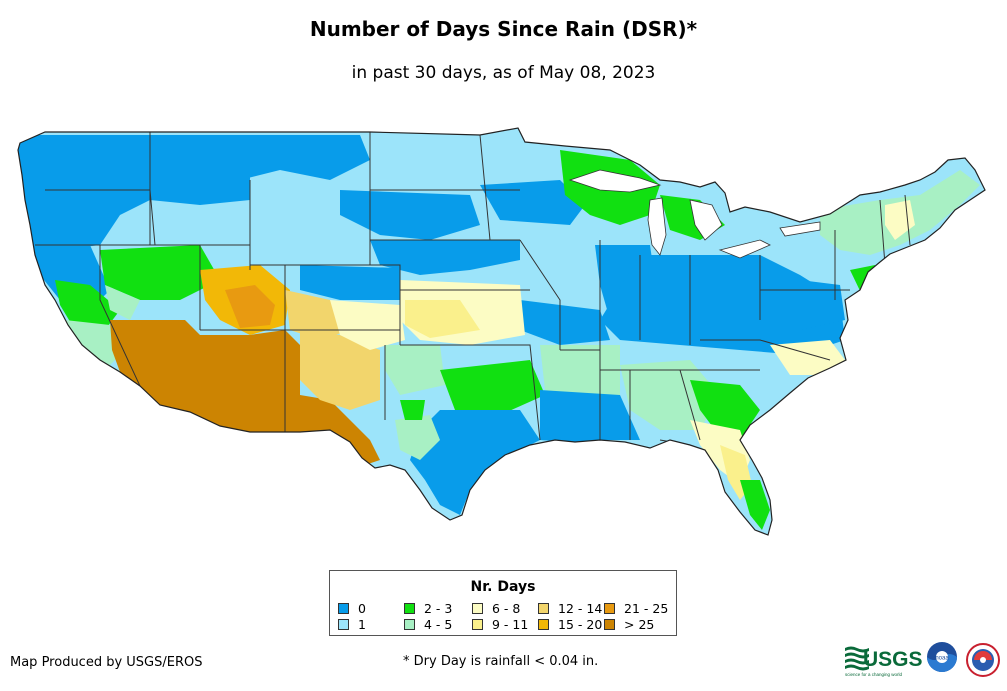 Image resolution: width=1007 pixels, height=691 pixels. Describe the element at coordinates (503, 29) in the screenshot. I see `map-title: Number of Days Since Rain (DSR)*` at that location.